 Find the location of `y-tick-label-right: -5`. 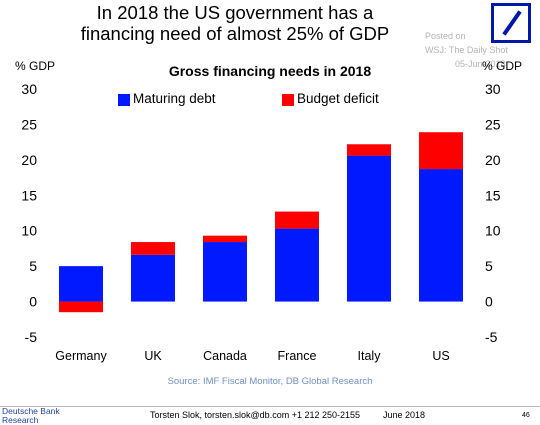

y-tick-label-right: -5 is located at coordinates (491, 337).